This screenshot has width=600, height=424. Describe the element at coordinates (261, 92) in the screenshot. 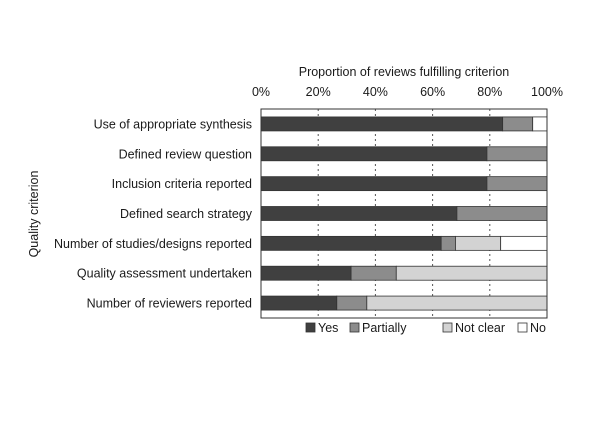

I see `x-tick-label: 0%` at that location.